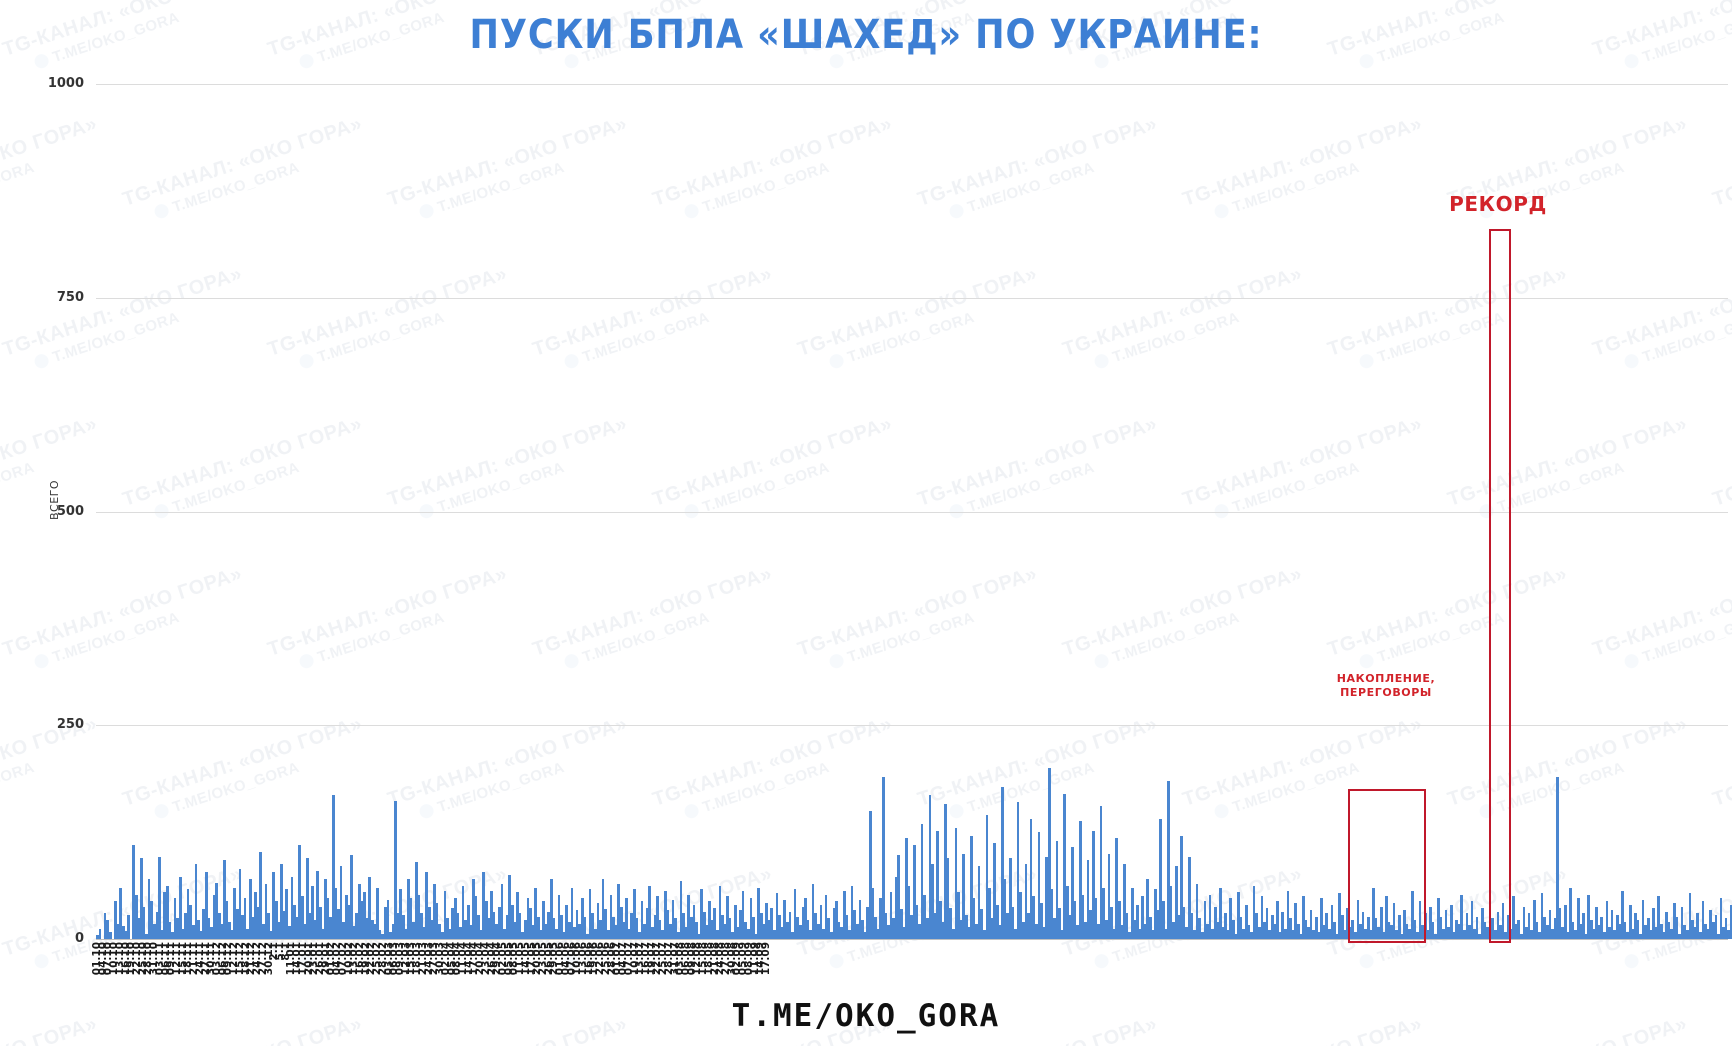 Image resolution: width=1732 pixels, height=1046 pixels. What do you see at coordinates (70, 297) in the screenshot?
I see `y-axis-label: 750` at bounding box center [70, 297].